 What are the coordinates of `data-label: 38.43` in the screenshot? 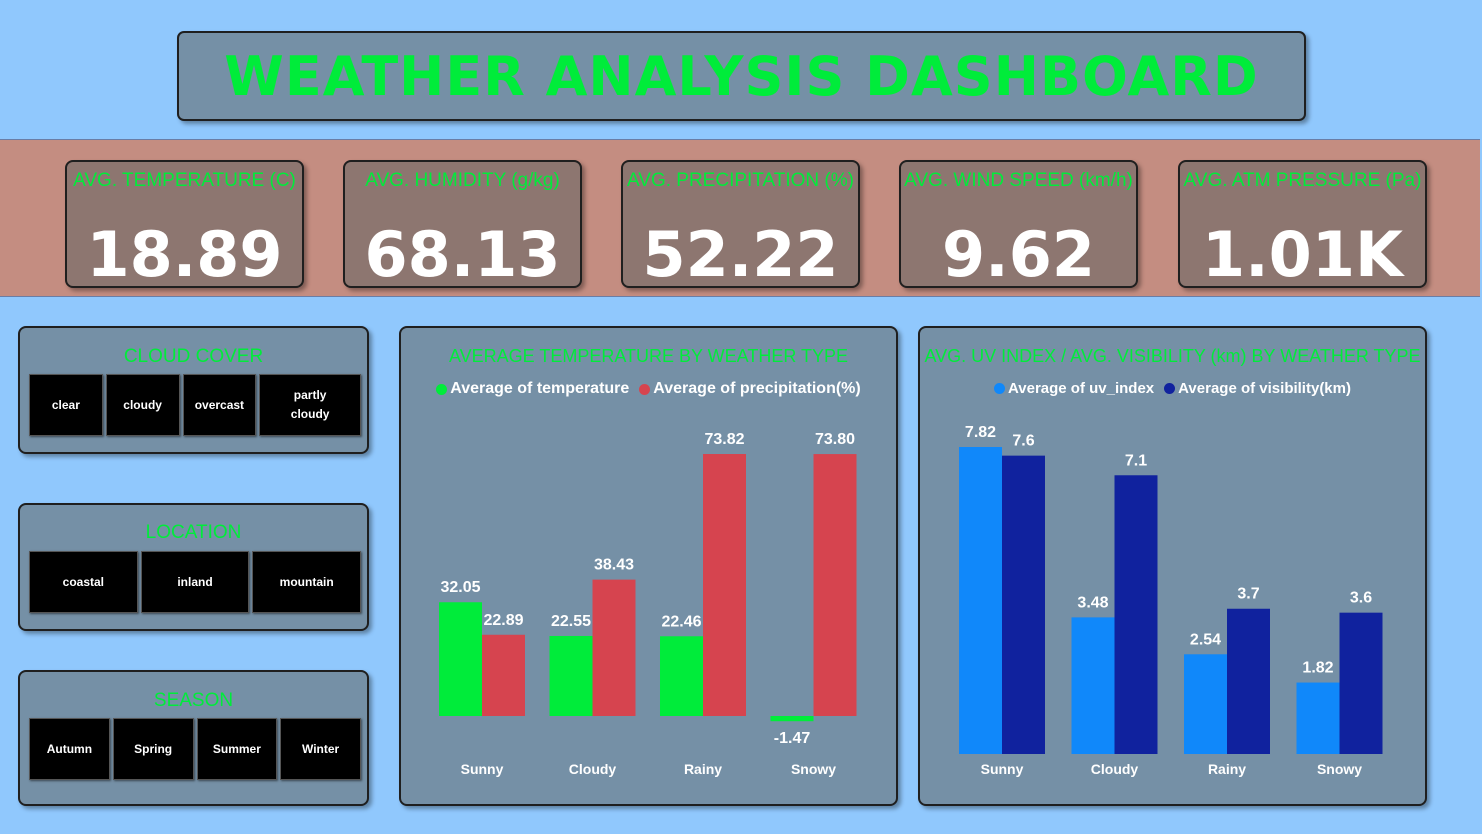 It's located at (614, 565).